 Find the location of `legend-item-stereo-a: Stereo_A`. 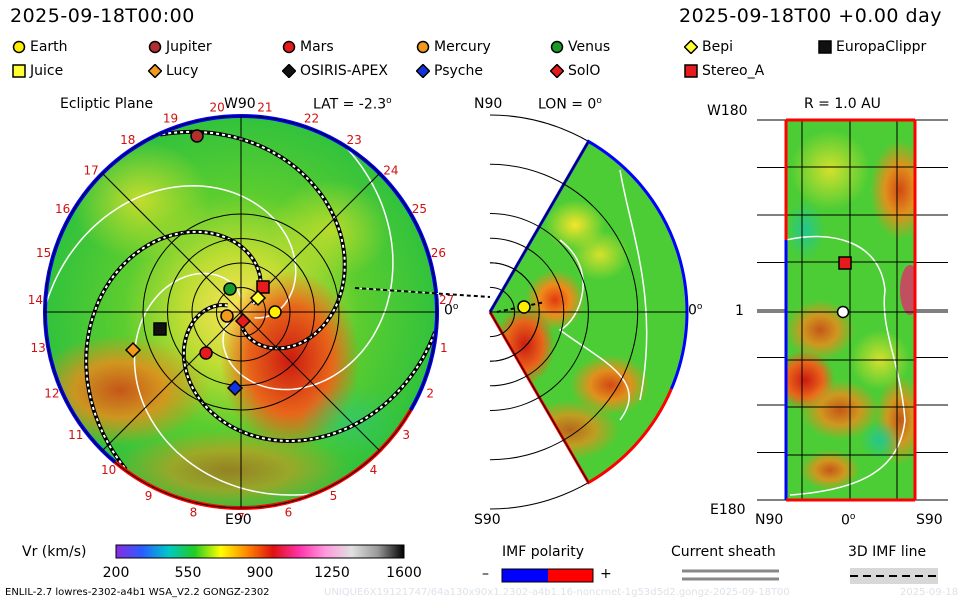

legend-item-stereo-a: Stereo_A is located at coordinates (724, 71).